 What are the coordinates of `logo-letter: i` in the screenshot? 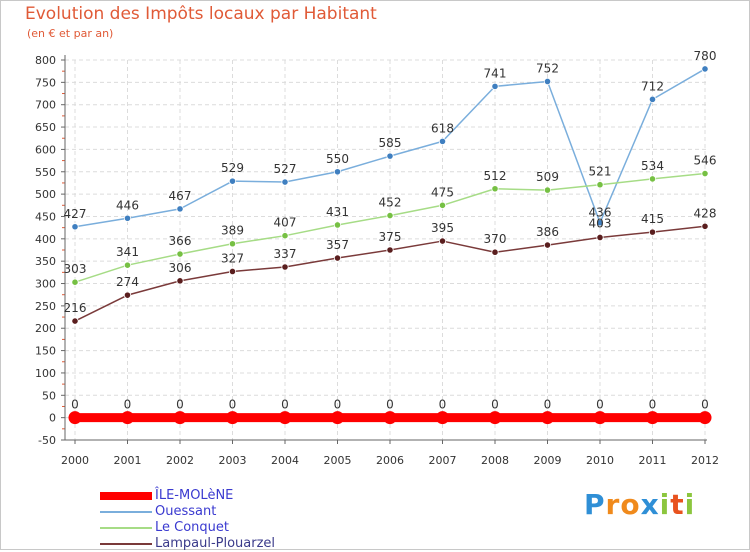 It's located at (690, 504).